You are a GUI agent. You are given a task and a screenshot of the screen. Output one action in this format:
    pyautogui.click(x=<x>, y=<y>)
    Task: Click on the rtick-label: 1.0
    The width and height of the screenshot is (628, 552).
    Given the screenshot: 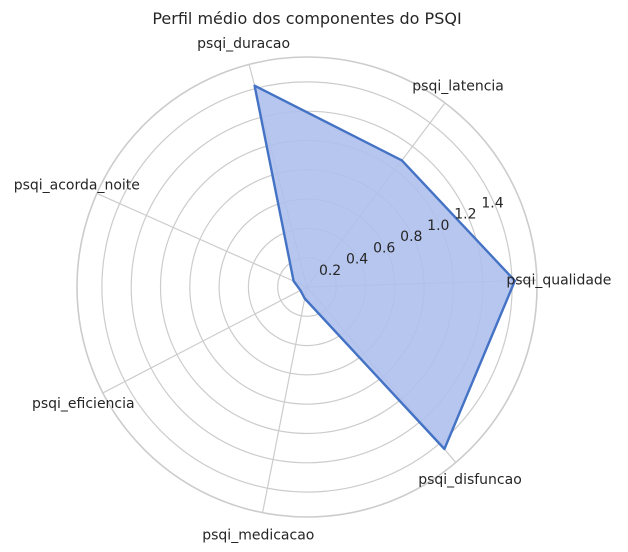 What is the action you would take?
    pyautogui.click(x=438, y=226)
    